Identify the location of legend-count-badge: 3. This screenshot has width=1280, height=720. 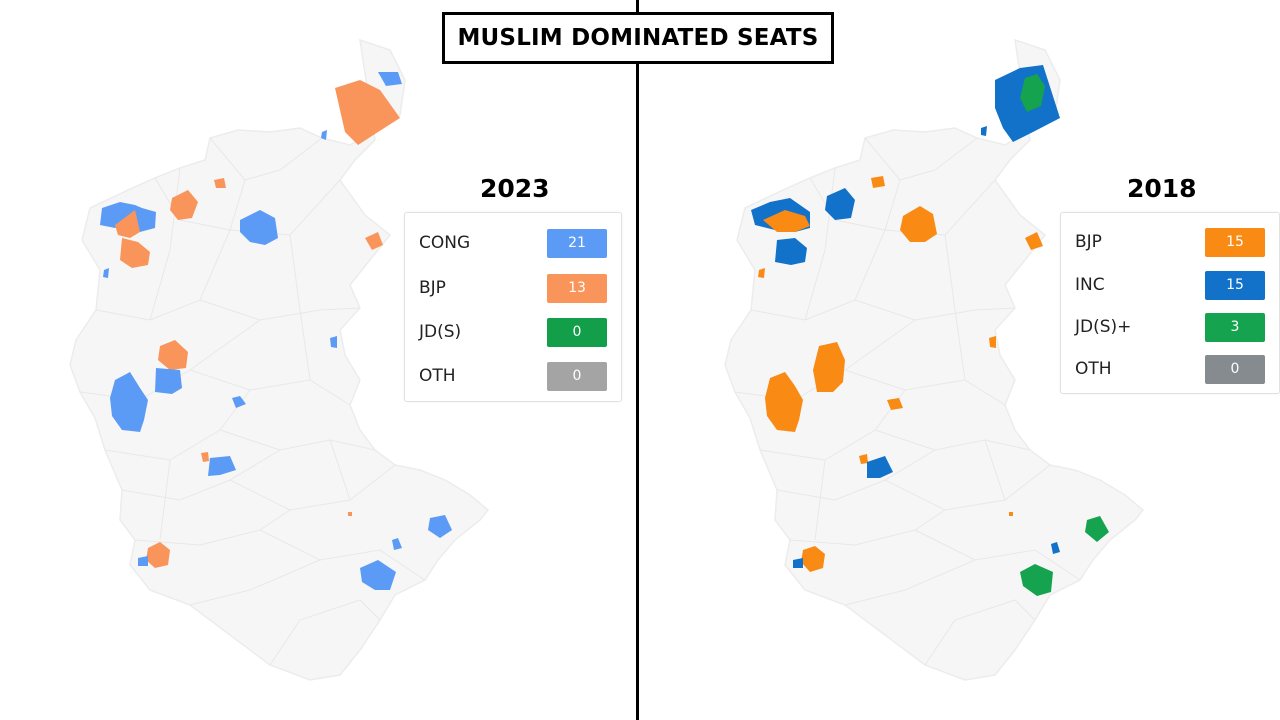
(1235, 327).